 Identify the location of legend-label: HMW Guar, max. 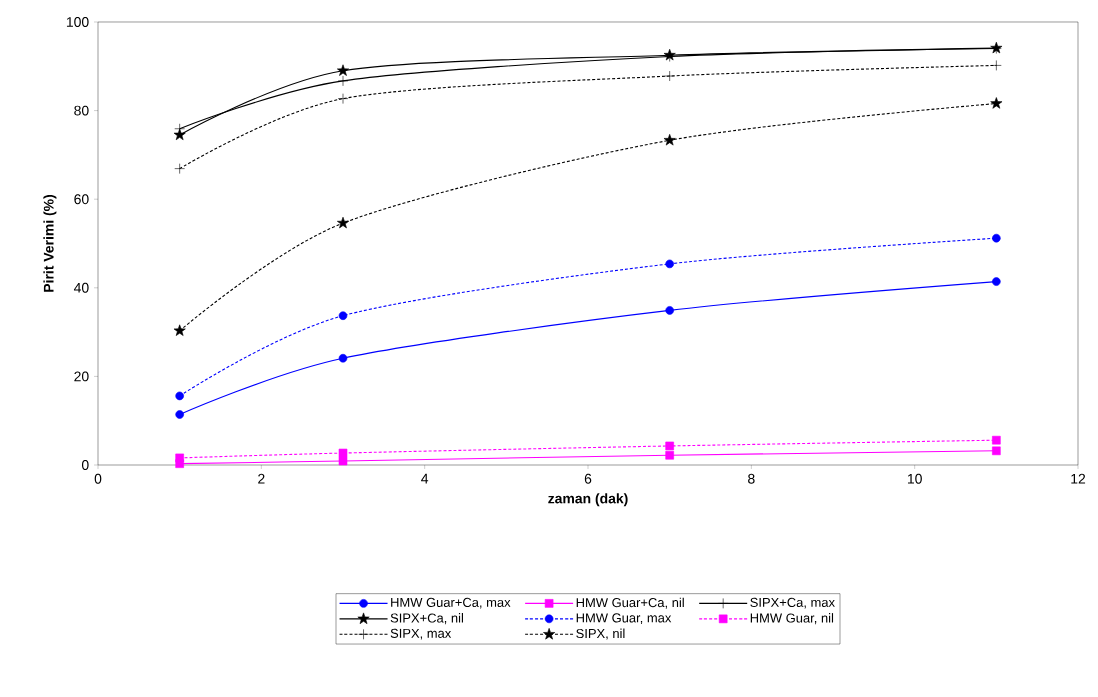
(624, 618).